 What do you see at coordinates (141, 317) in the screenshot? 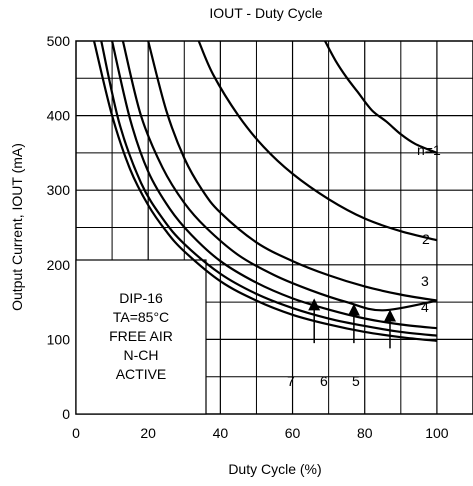
I see `annotation-line-2: TA=85°C` at bounding box center [141, 317].